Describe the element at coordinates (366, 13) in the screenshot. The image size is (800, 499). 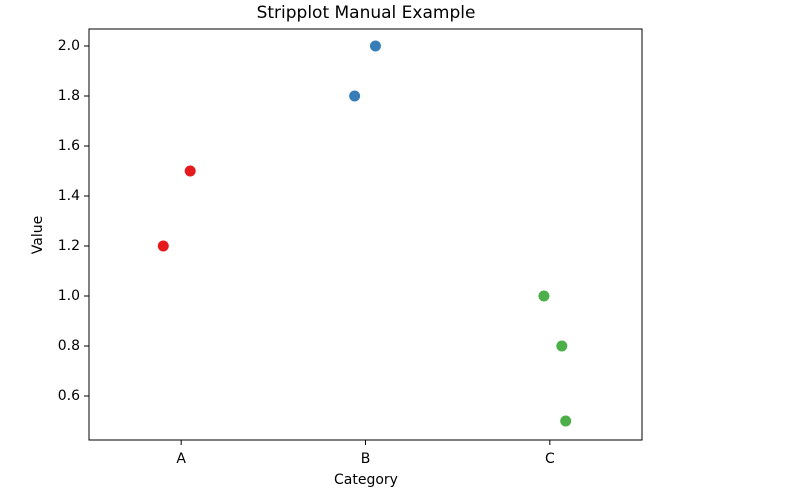
I see `chart-title: Stripplot Manual Example` at that location.